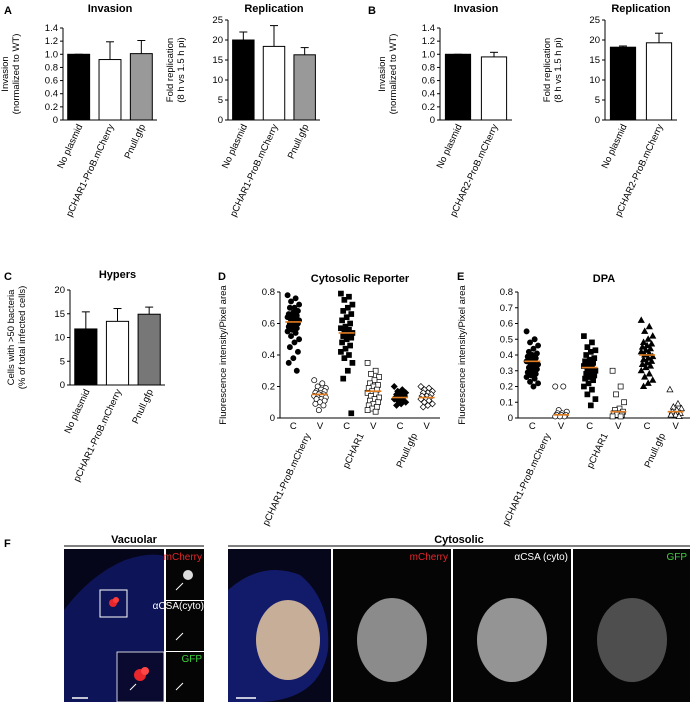  I want to click on y-axis-label: Cells with >50 bacteria, so click(11, 337).